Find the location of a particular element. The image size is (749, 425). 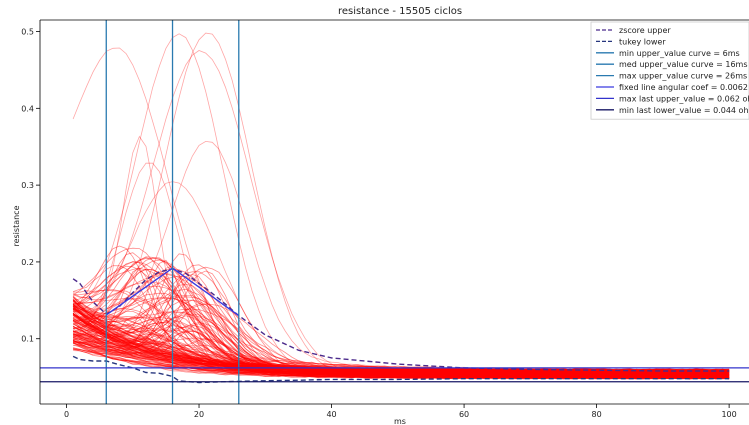

legend-label: med upper_value curve = 16ms is located at coordinates (683, 64).